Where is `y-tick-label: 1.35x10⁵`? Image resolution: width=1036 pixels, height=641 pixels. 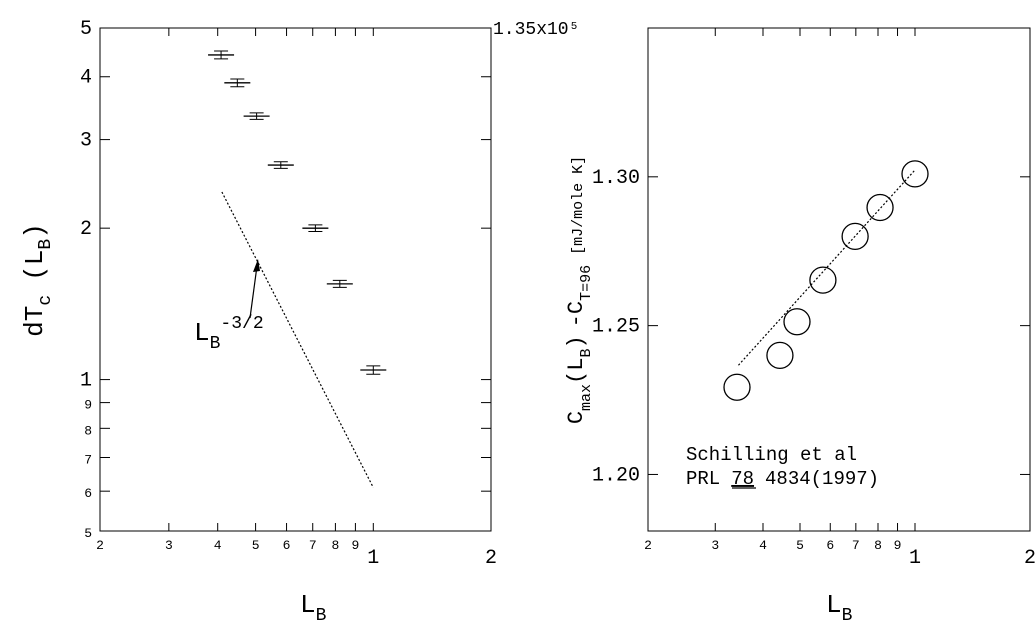
y-tick-label: 1.35x10⁵ is located at coordinates (536, 30).